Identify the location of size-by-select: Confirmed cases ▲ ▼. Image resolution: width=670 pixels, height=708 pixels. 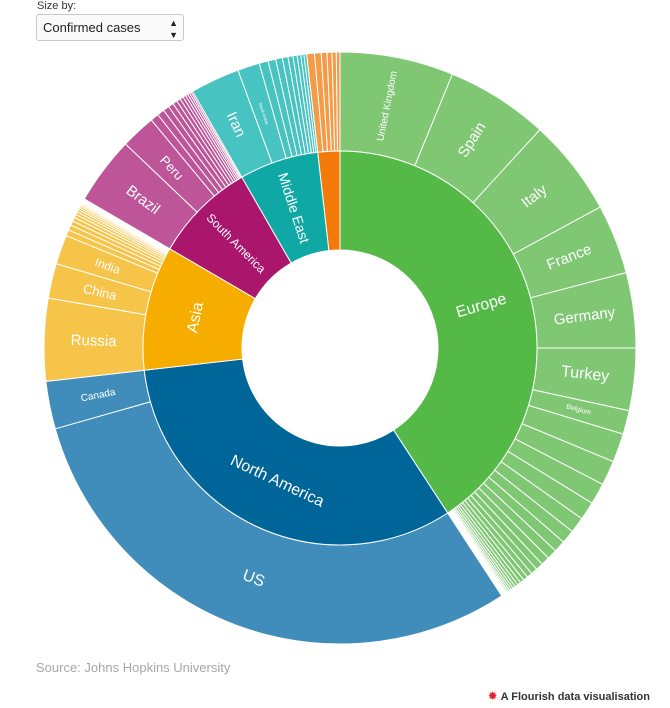
(110, 27).